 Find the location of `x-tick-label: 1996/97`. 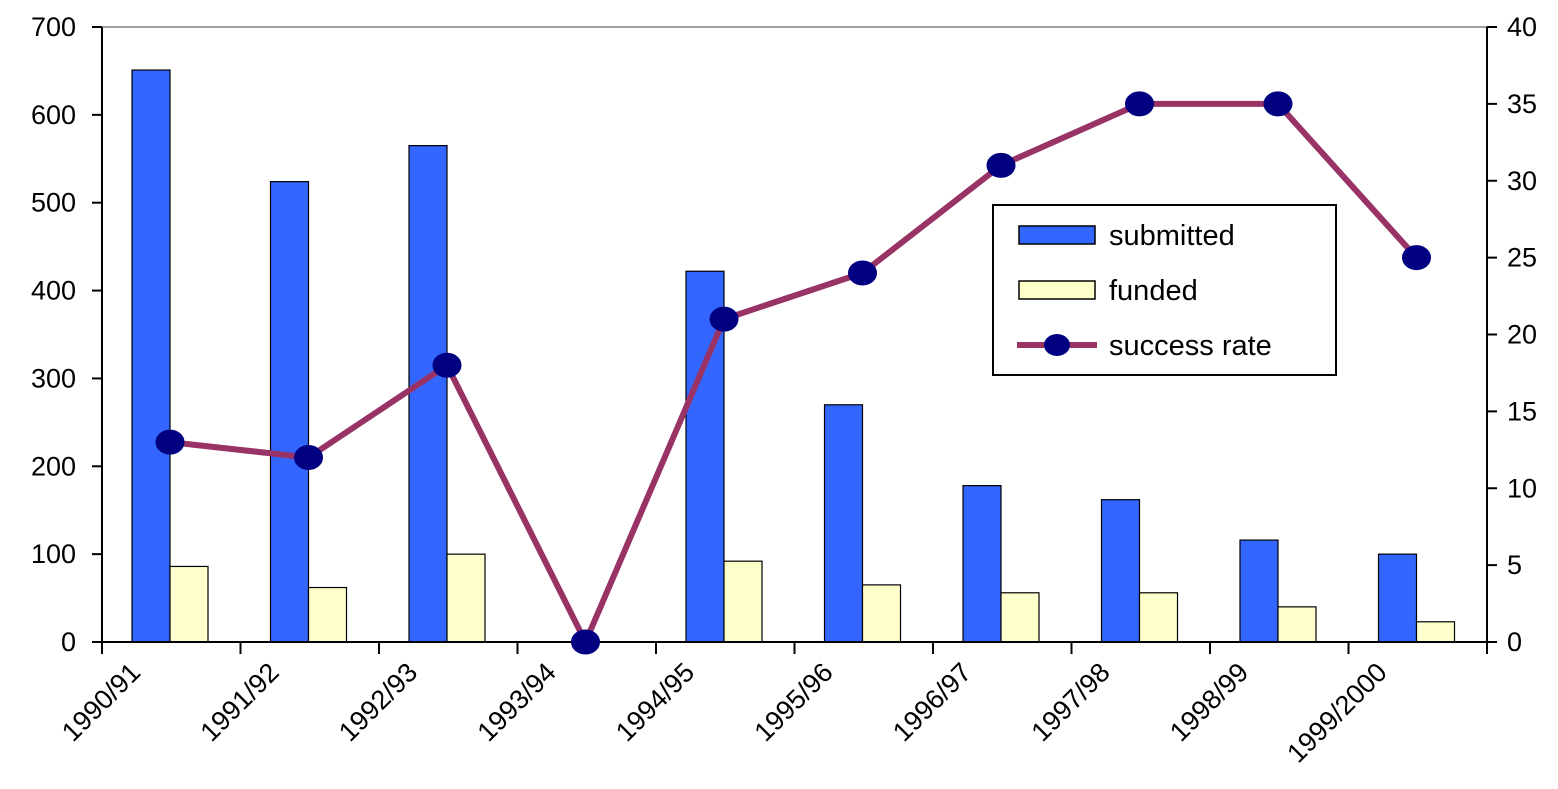

x-tick-label: 1996/97 is located at coordinates (932, 702).